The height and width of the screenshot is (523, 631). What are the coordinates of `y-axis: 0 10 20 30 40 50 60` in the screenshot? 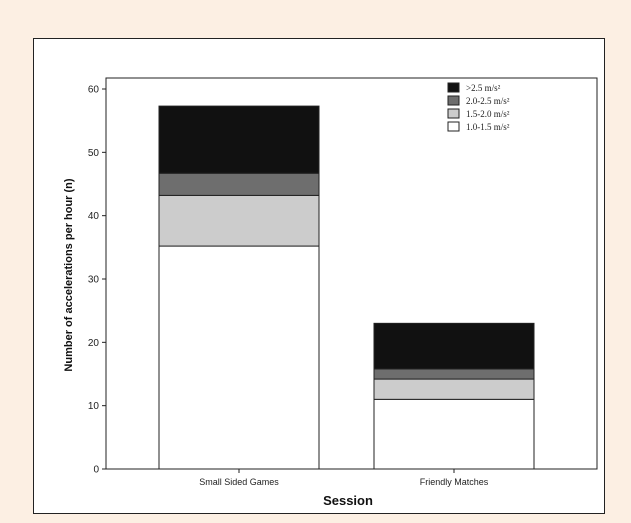 It's located at (97, 280).